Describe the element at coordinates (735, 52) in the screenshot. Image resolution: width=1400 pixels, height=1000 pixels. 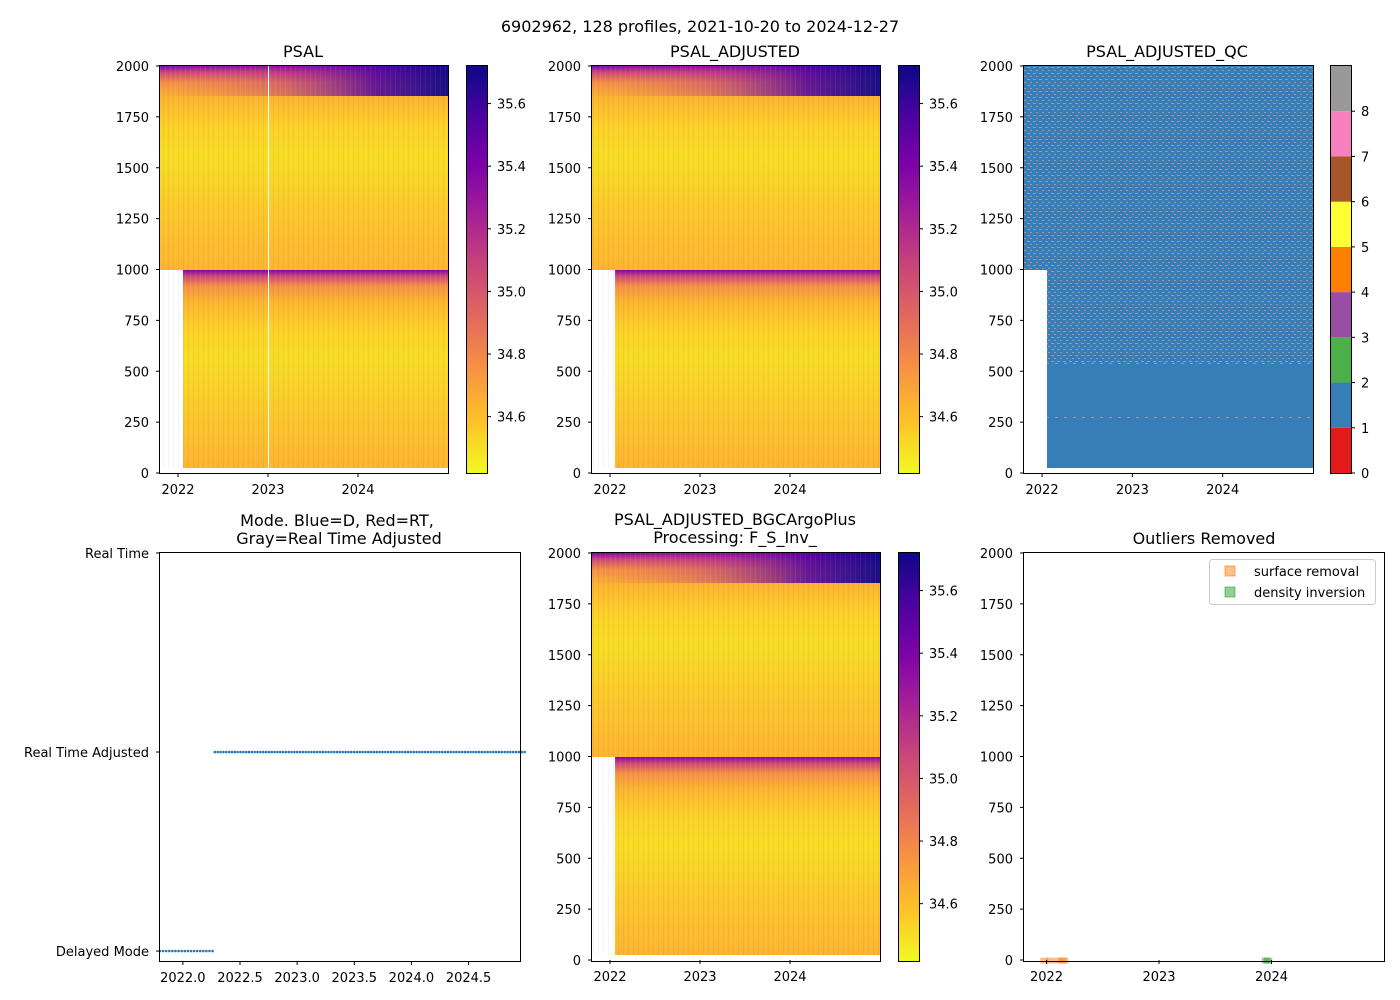
I see `panel-title: PSAL_ADJUSTED` at that location.